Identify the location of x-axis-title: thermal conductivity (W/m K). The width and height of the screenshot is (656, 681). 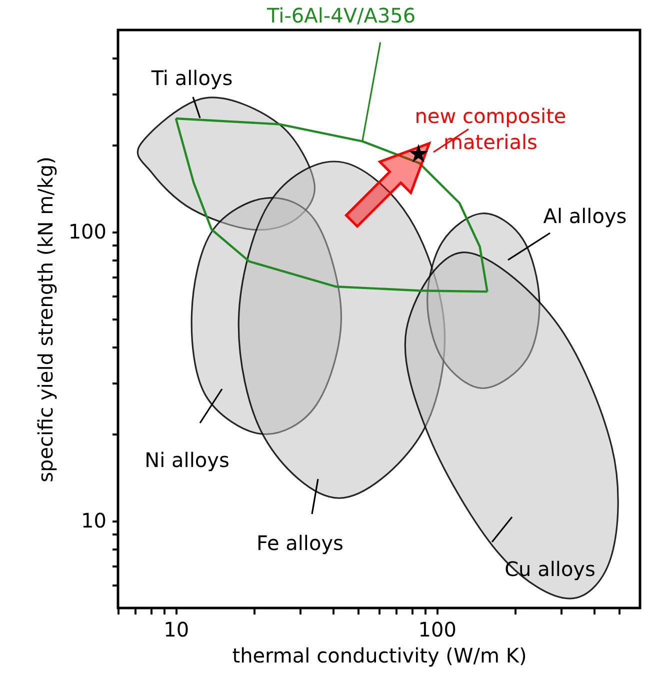
(379, 656).